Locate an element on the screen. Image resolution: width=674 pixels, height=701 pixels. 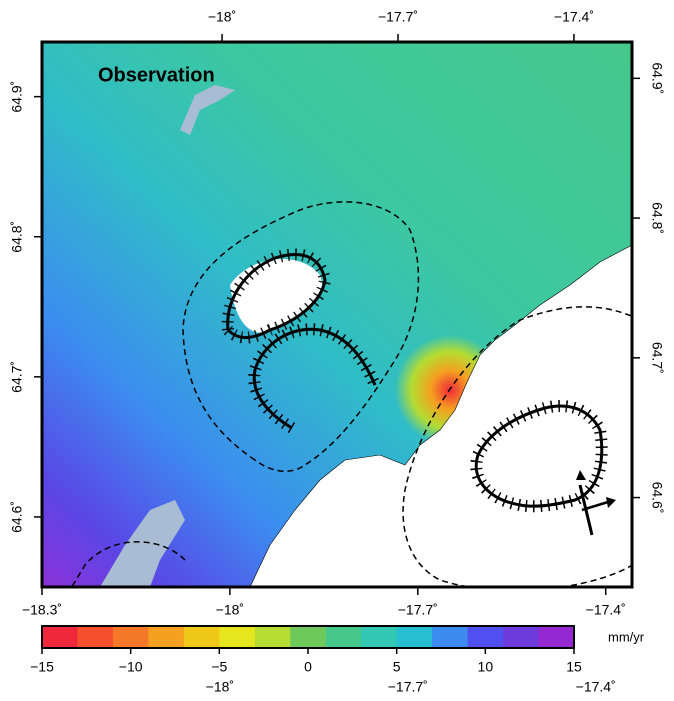
colorbar-tick-label: −10 is located at coordinates (131, 667).